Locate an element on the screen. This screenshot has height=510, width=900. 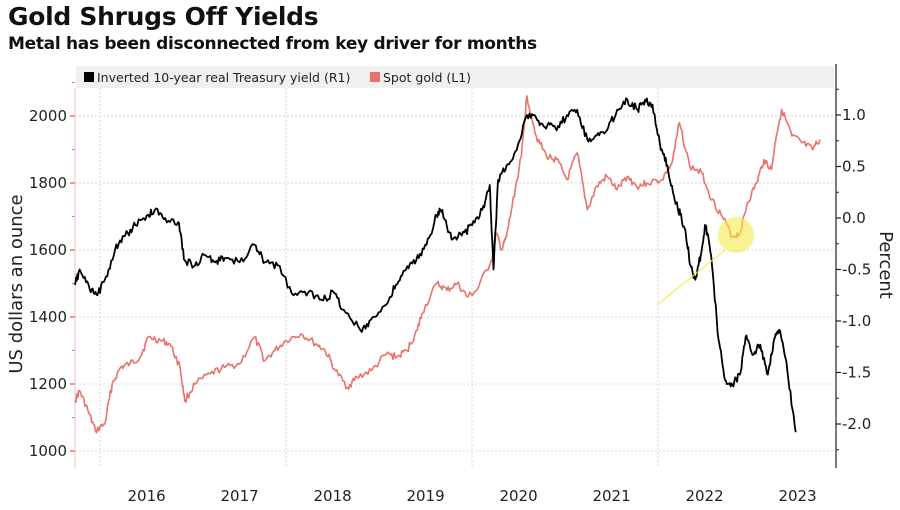
x-axis-tick-label: 2018 is located at coordinates (332, 496).